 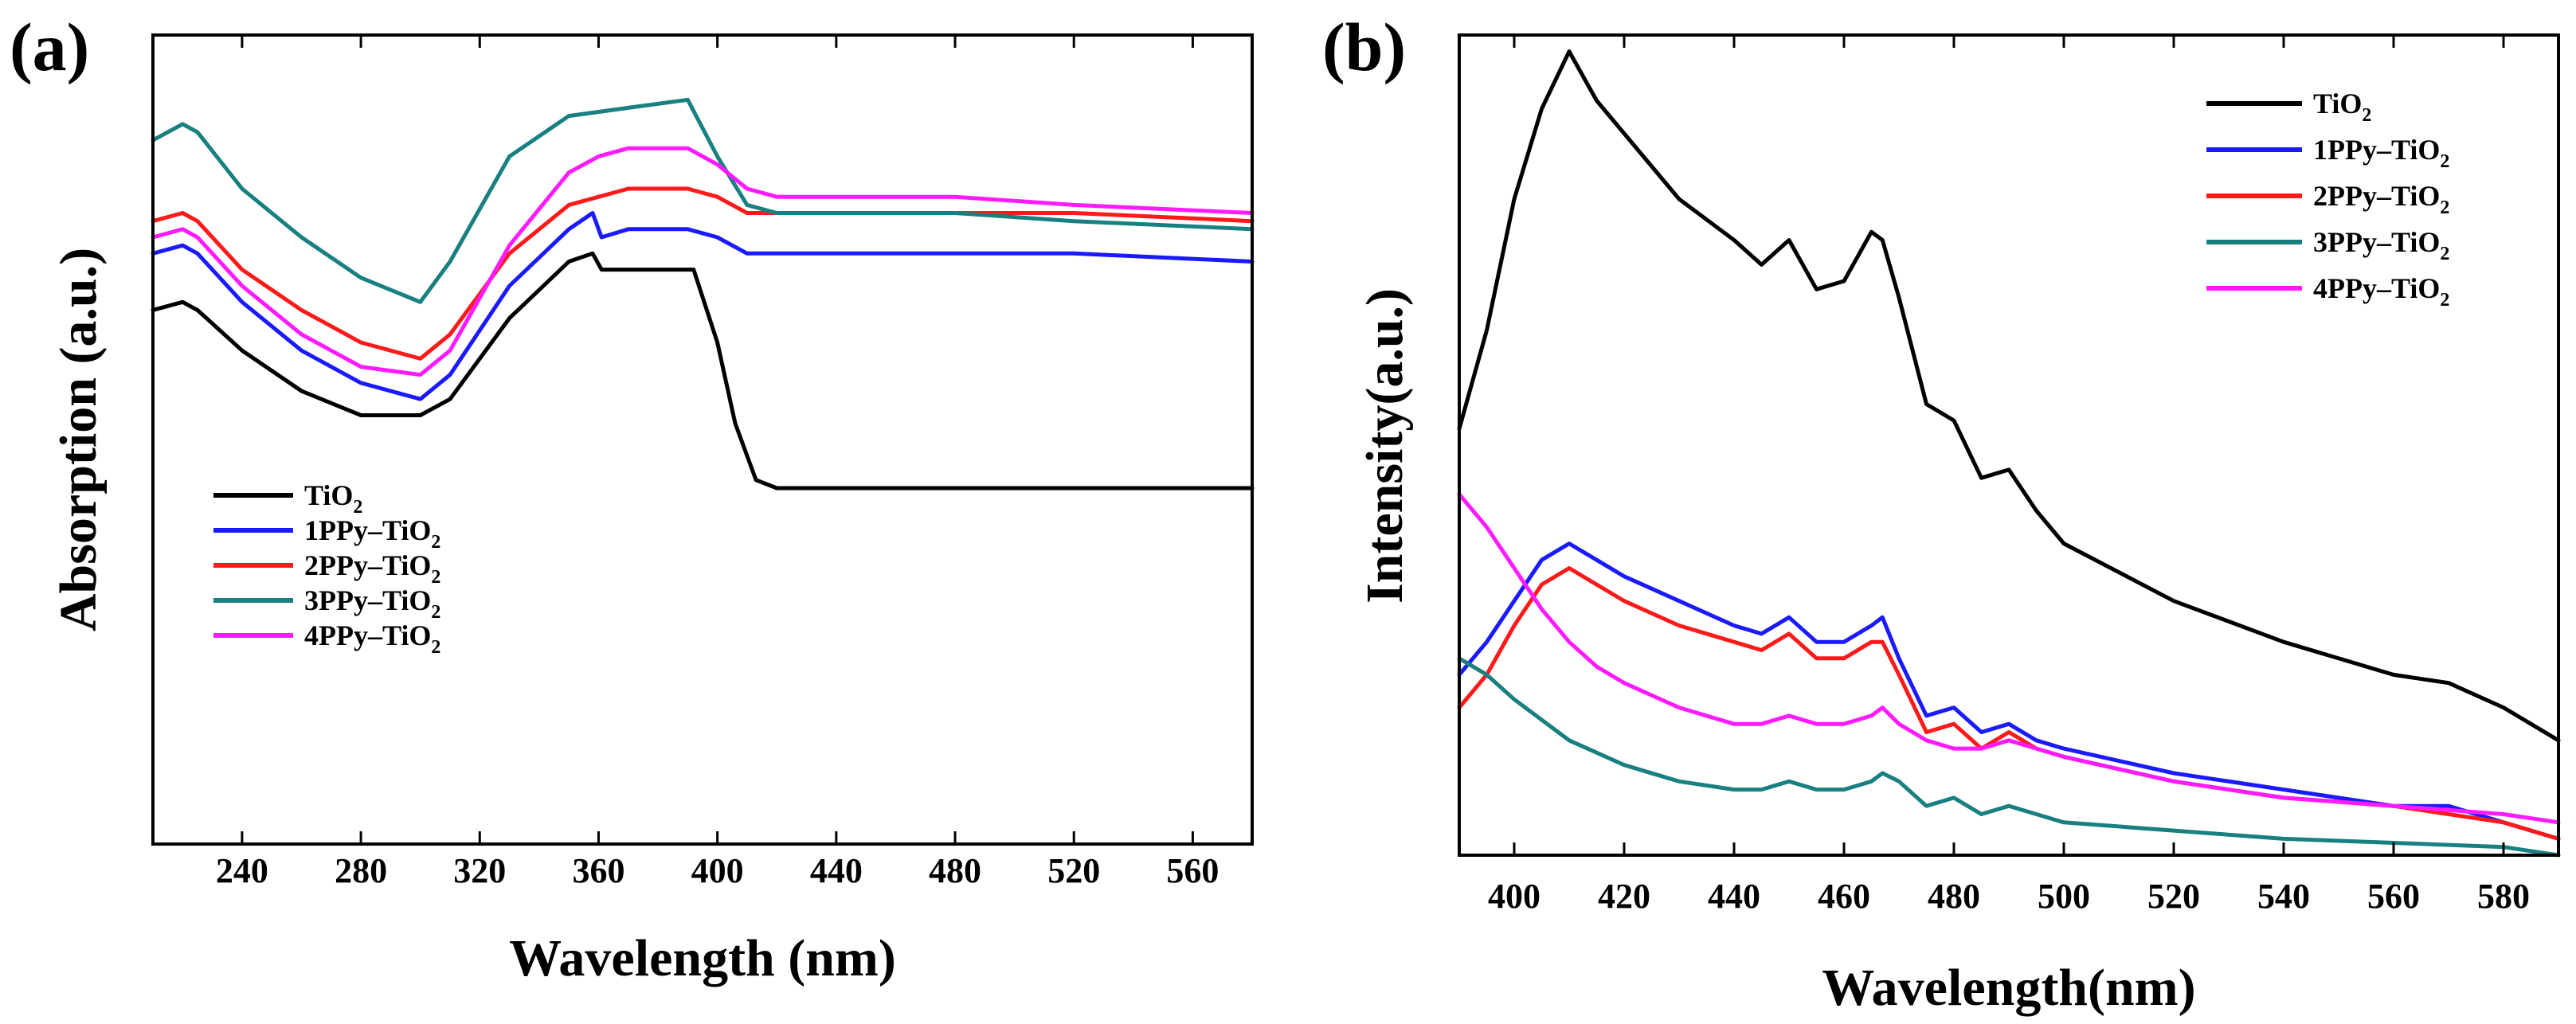 What do you see at coordinates (78, 439) in the screenshot?
I see `absorption-y-axis-title: Absorption (a.u.)` at bounding box center [78, 439].